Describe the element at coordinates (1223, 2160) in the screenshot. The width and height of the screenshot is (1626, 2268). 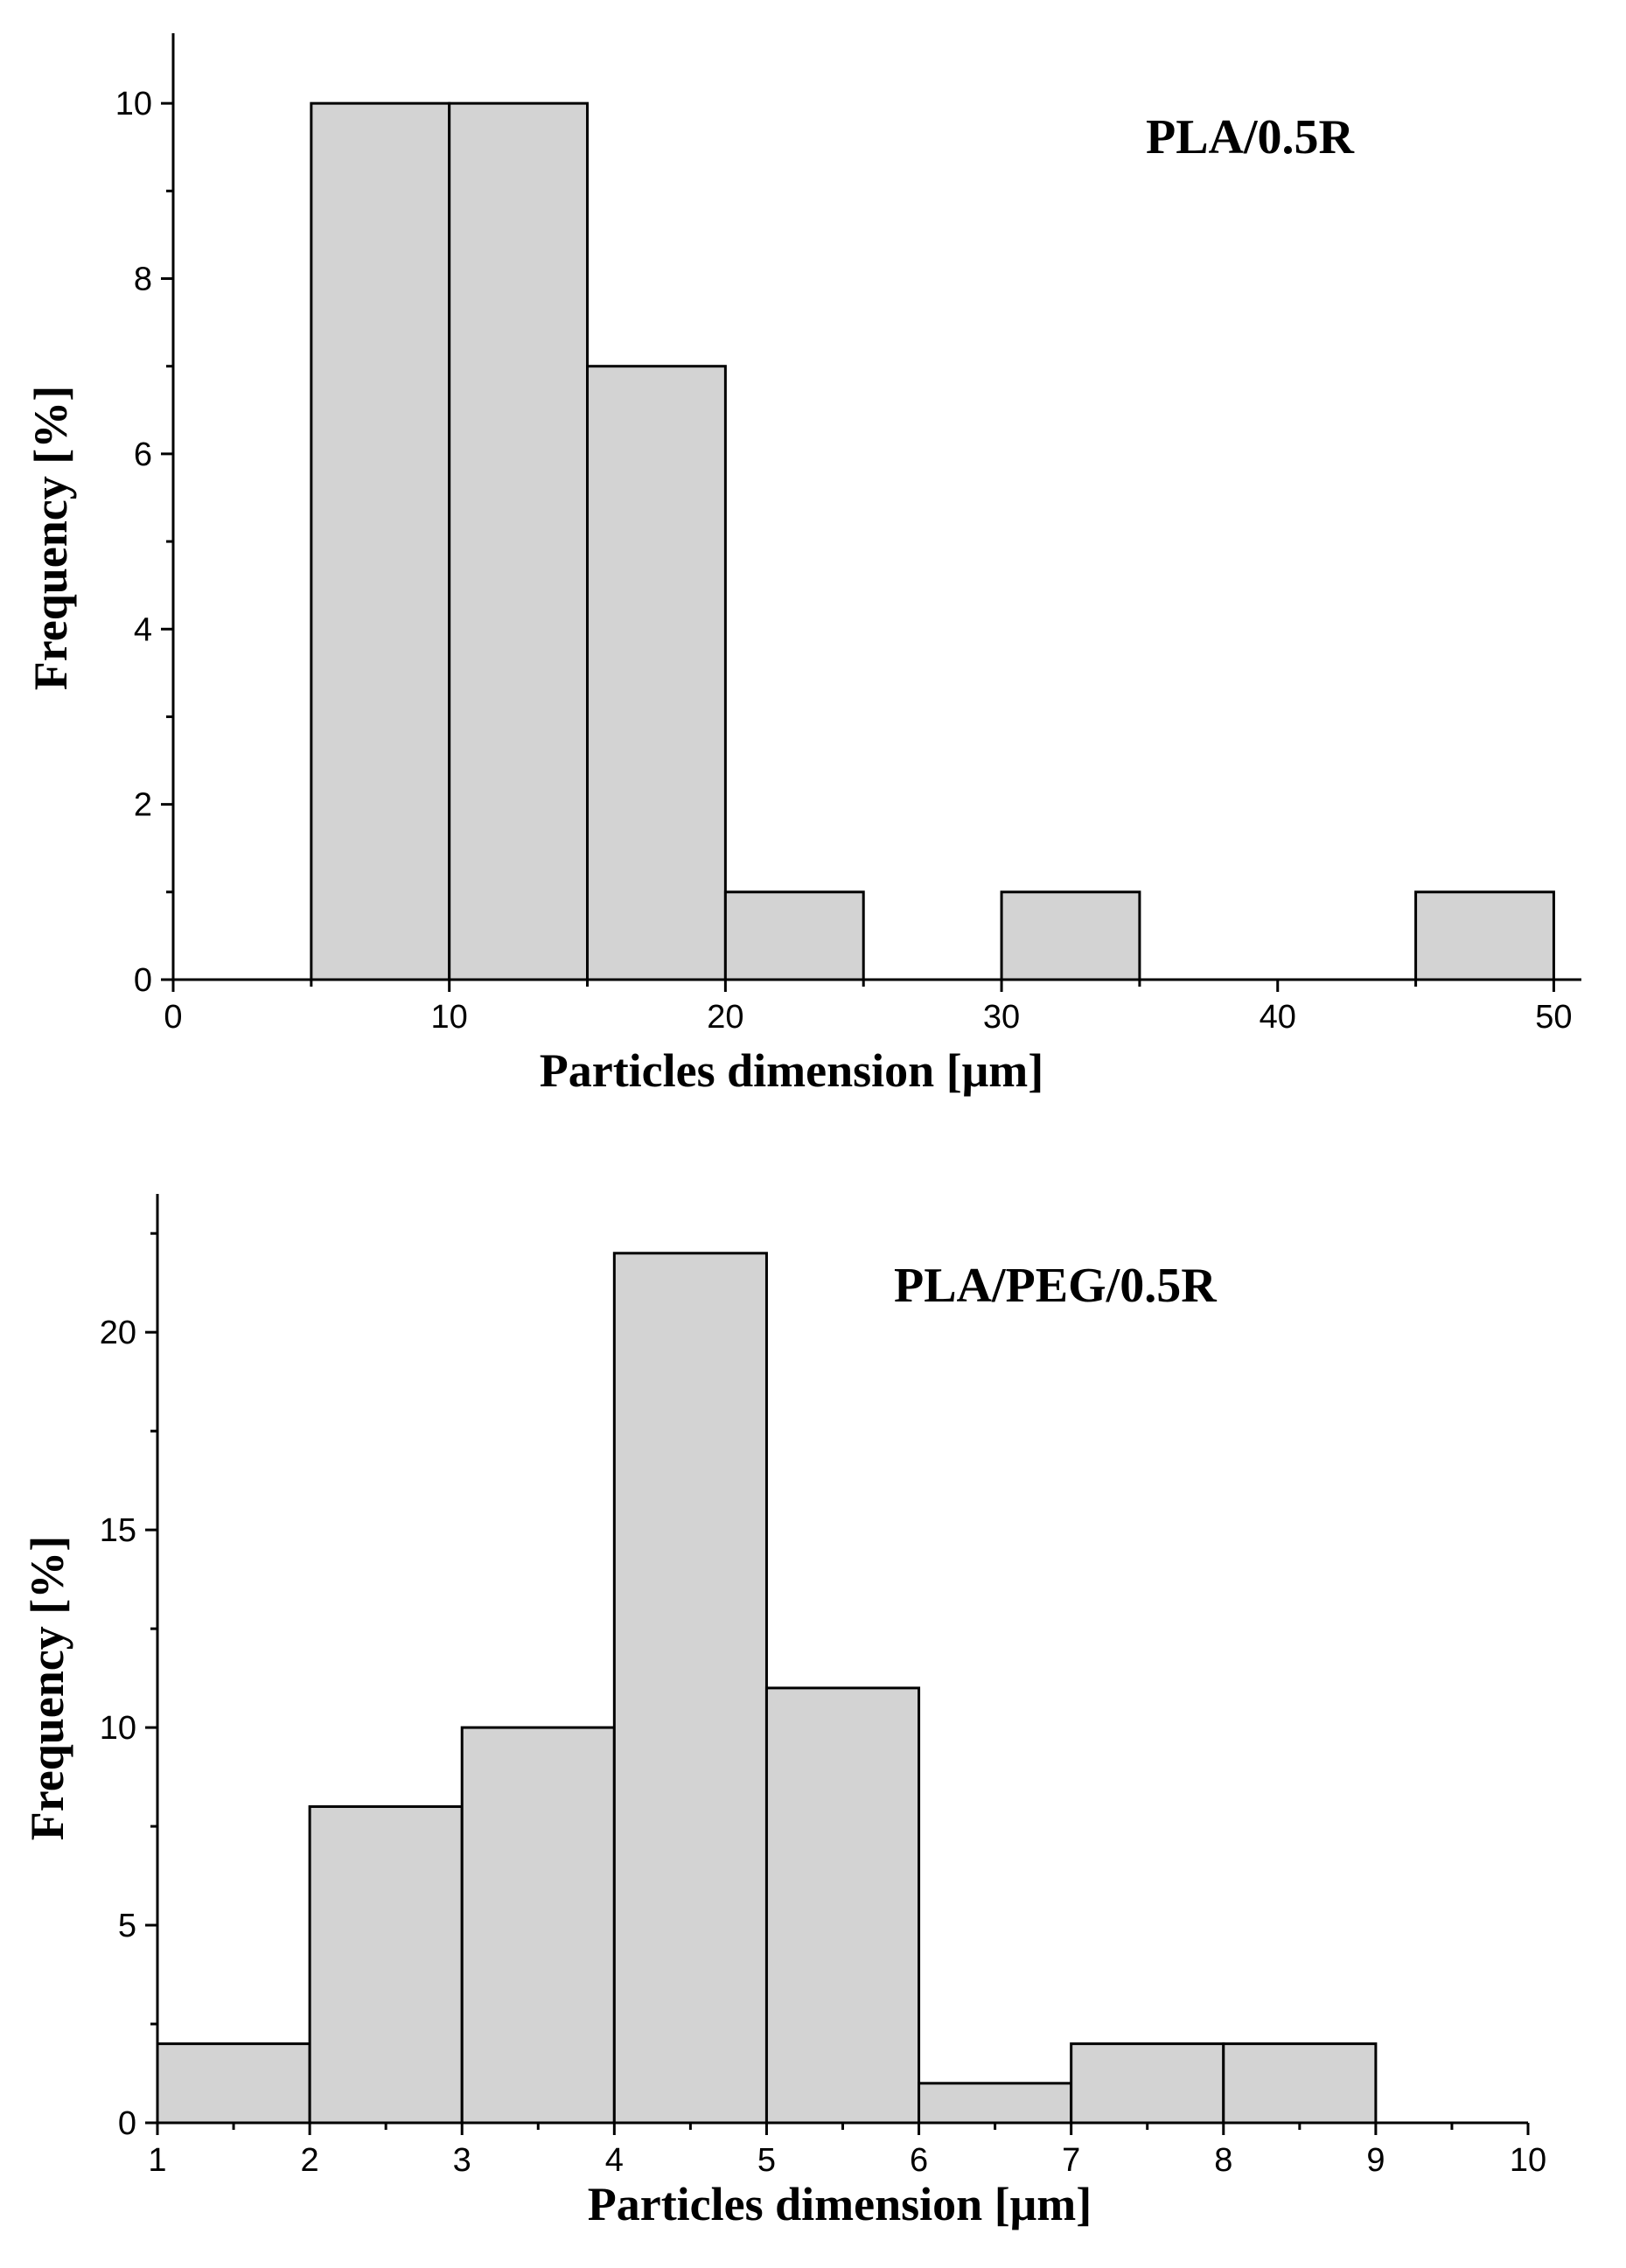
I see `x-tick-label: 8` at that location.